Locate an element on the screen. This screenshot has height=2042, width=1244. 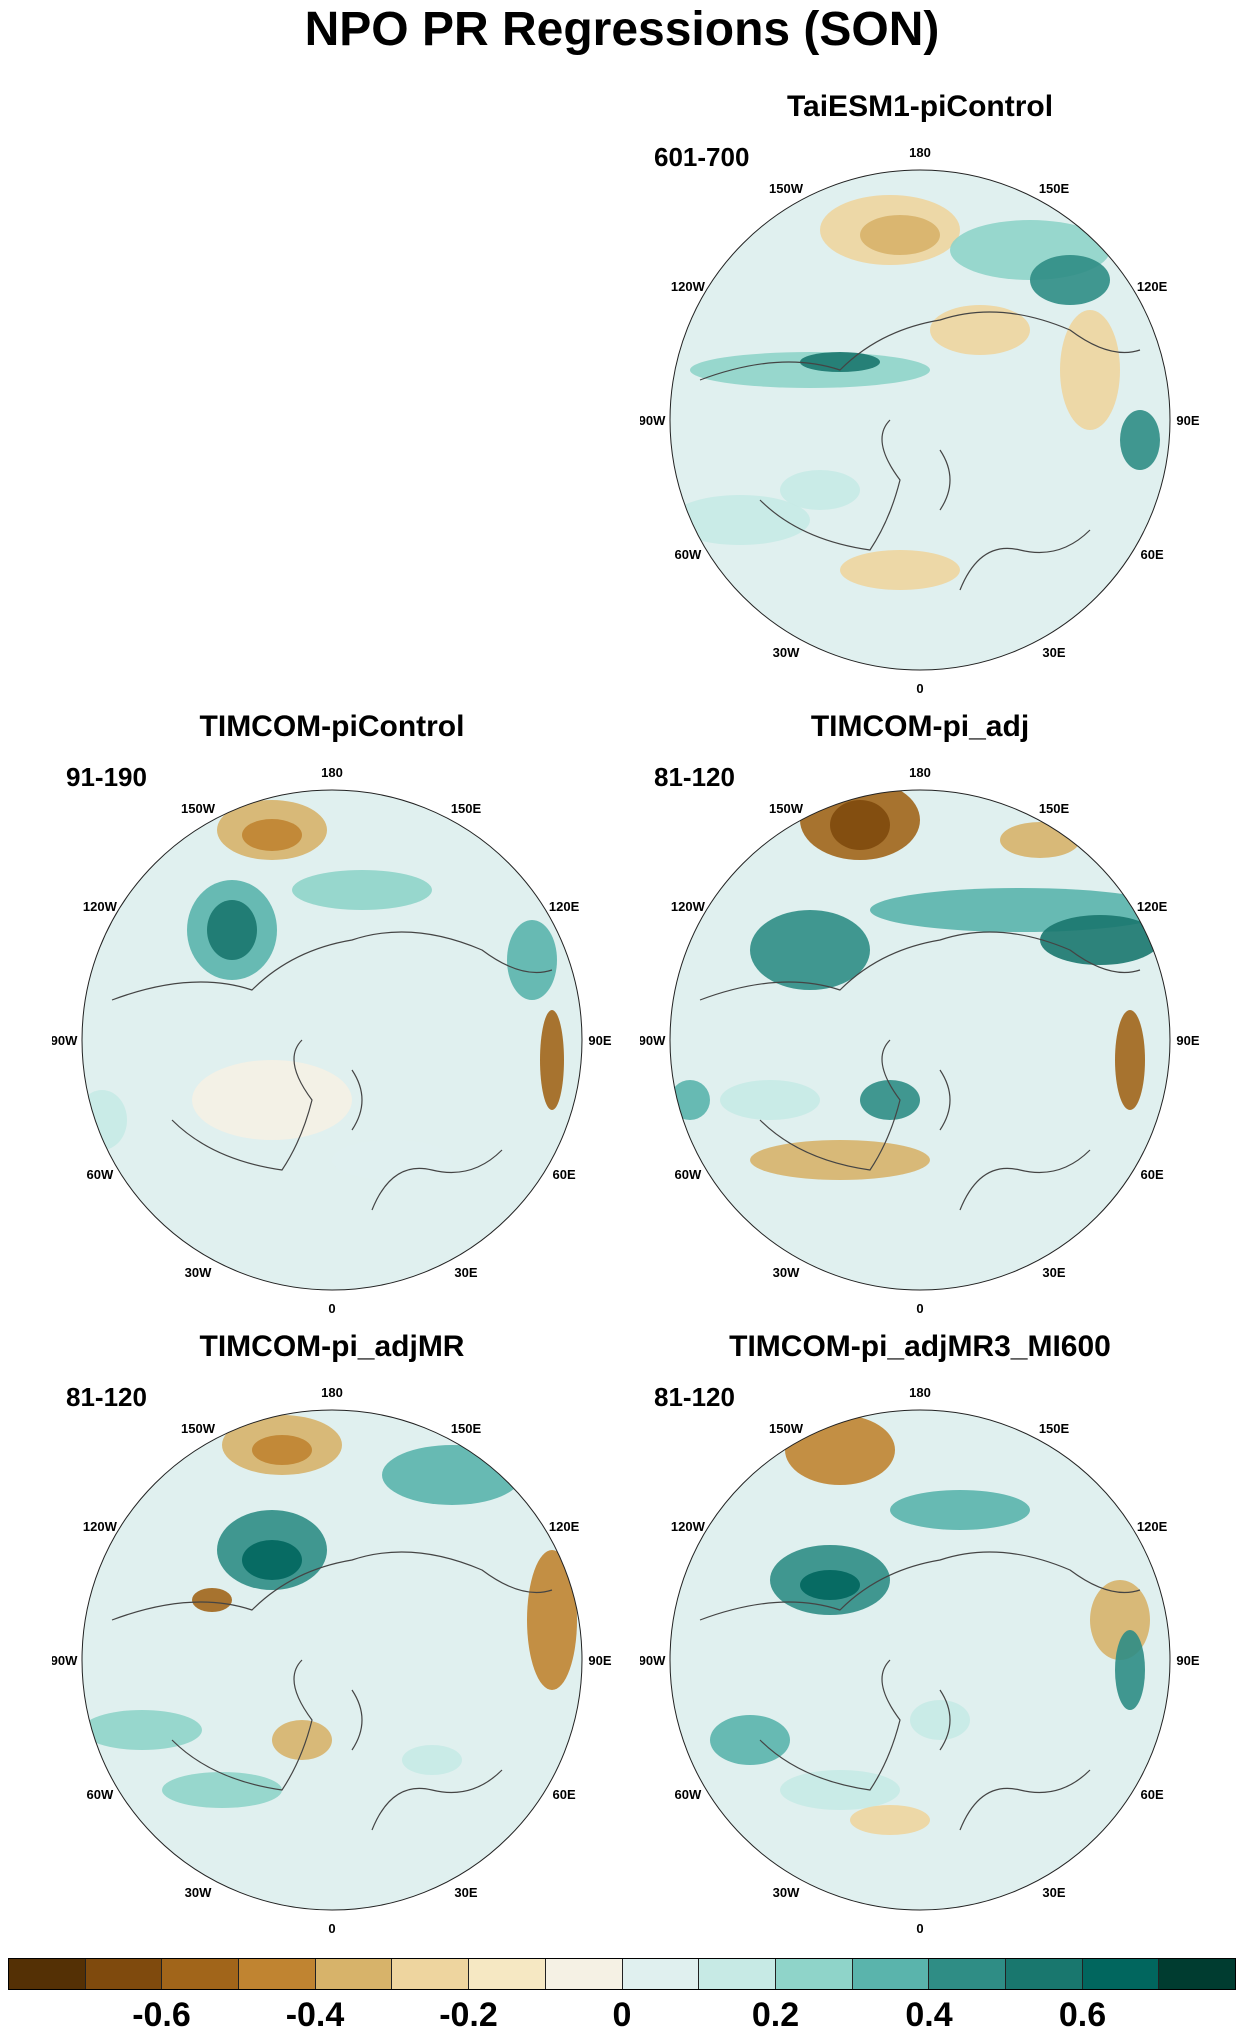
colorbar-tick-label: 0.4 is located at coordinates (929, 2015).